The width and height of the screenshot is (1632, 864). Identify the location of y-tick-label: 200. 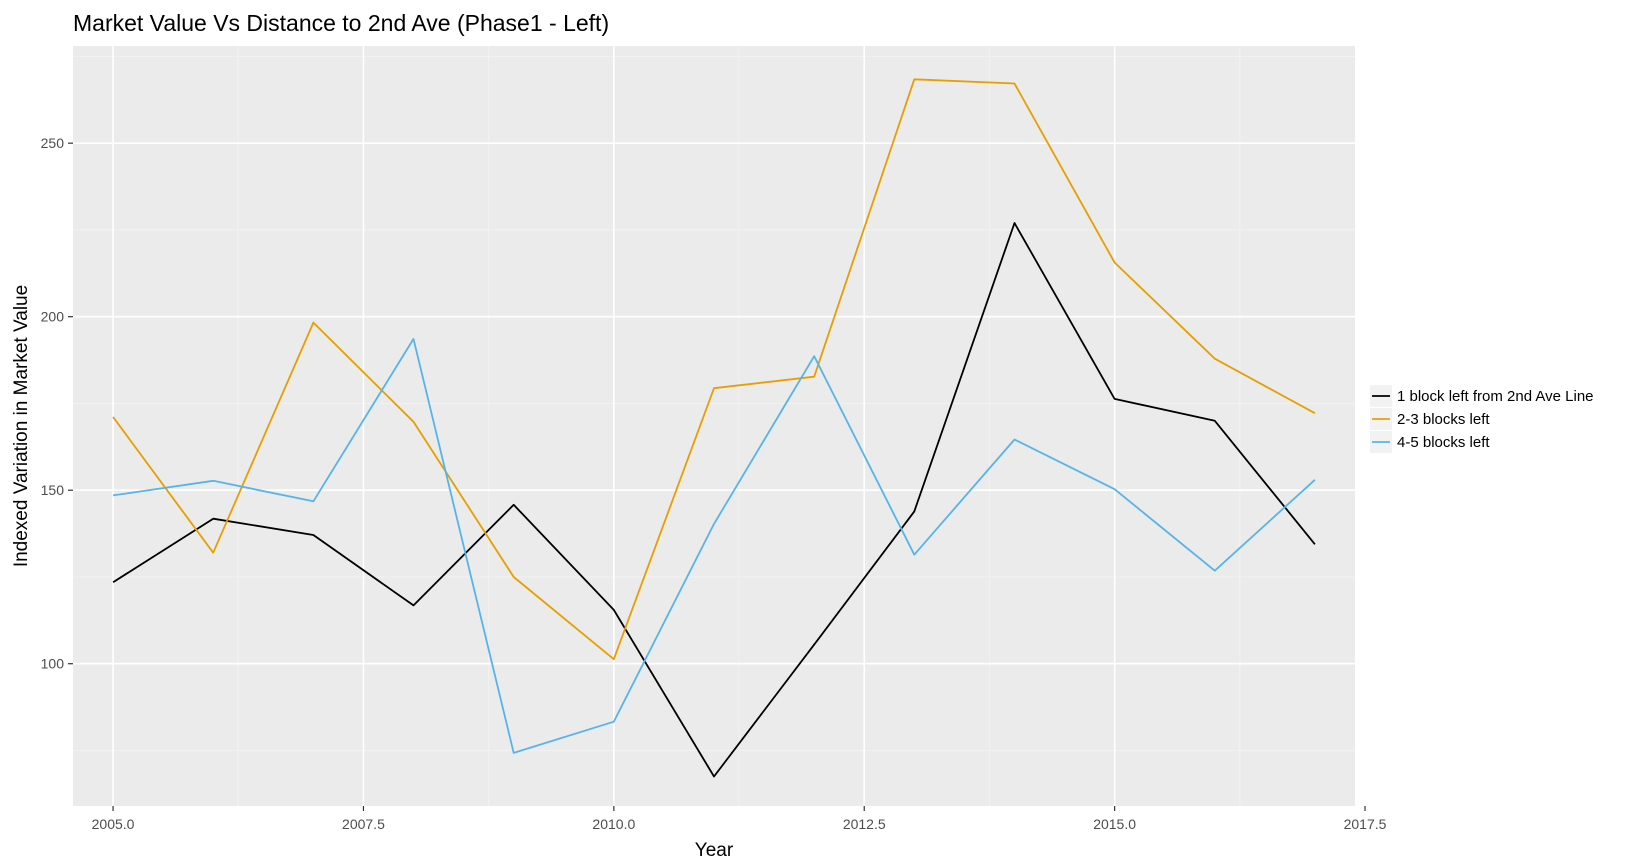
(53, 317).